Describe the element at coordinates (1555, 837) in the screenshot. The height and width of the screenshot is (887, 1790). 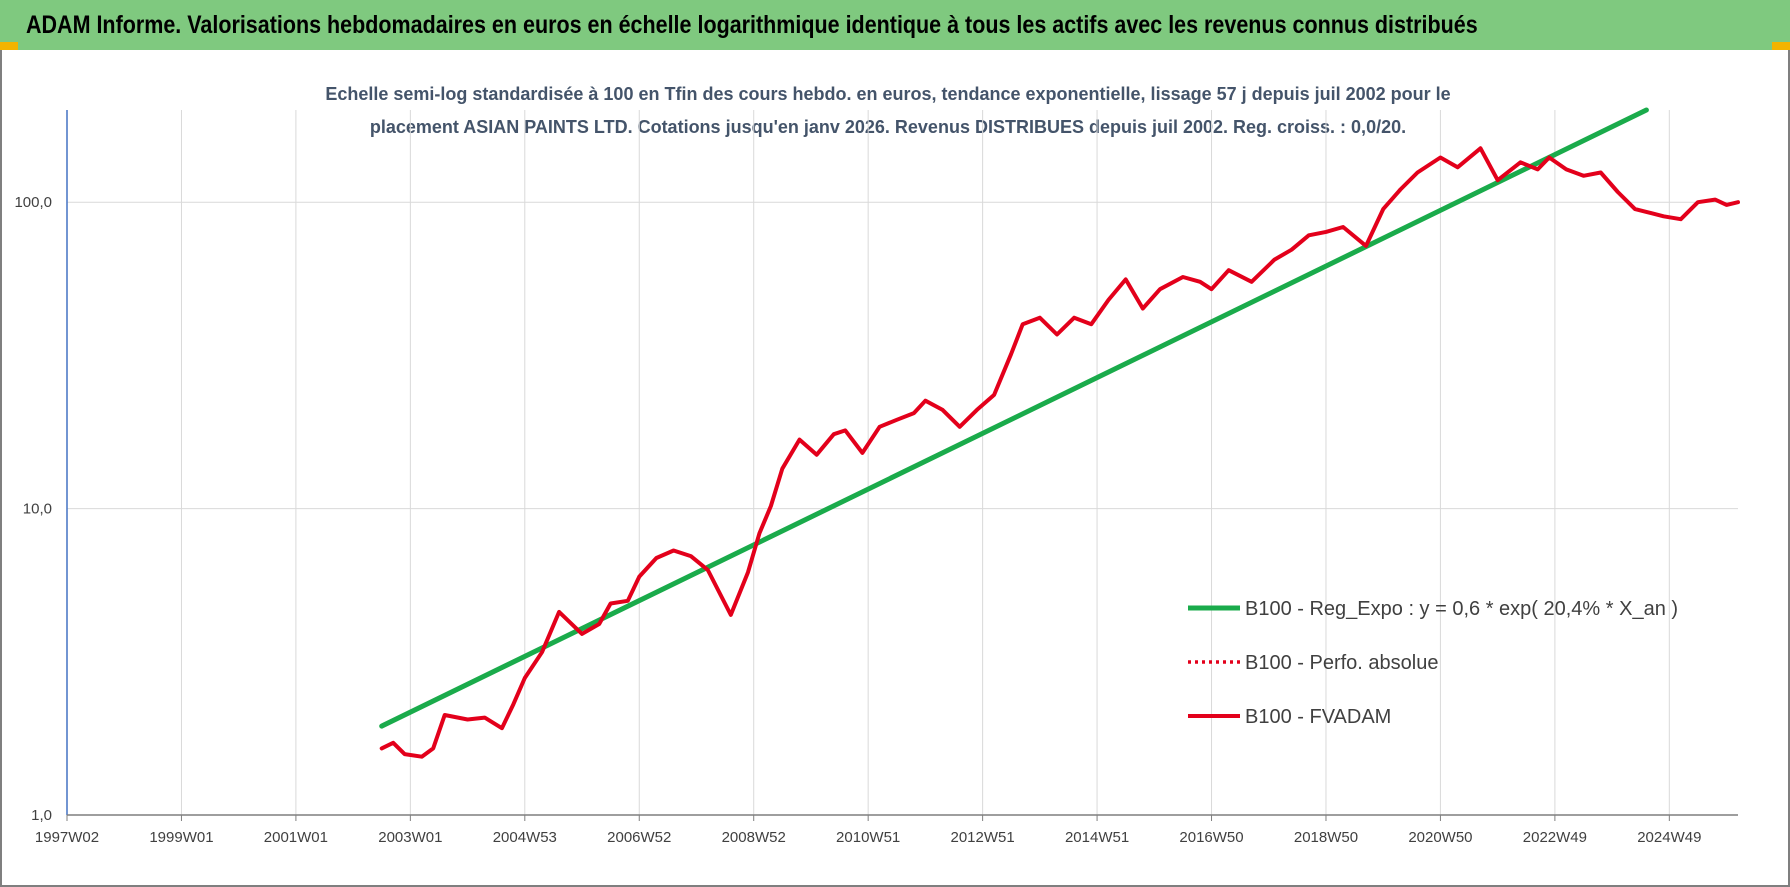
I see `x-tick-label: 2022W49` at that location.